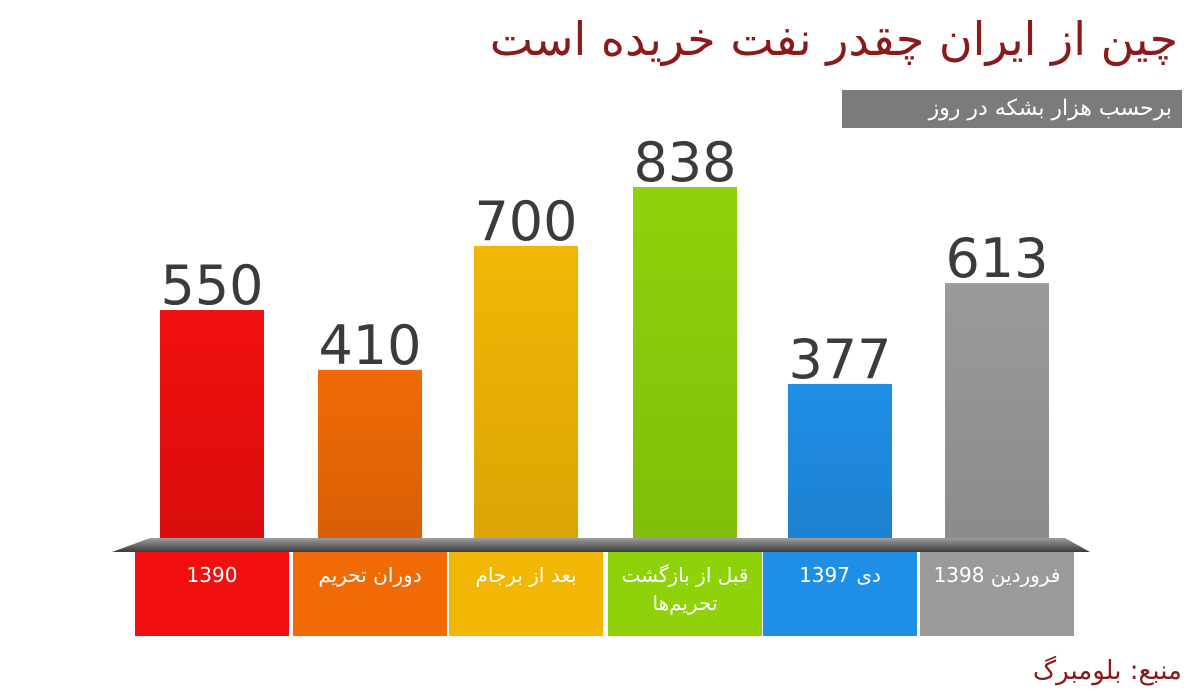  I want to click on category-label: دی 1397, so click(840, 575).